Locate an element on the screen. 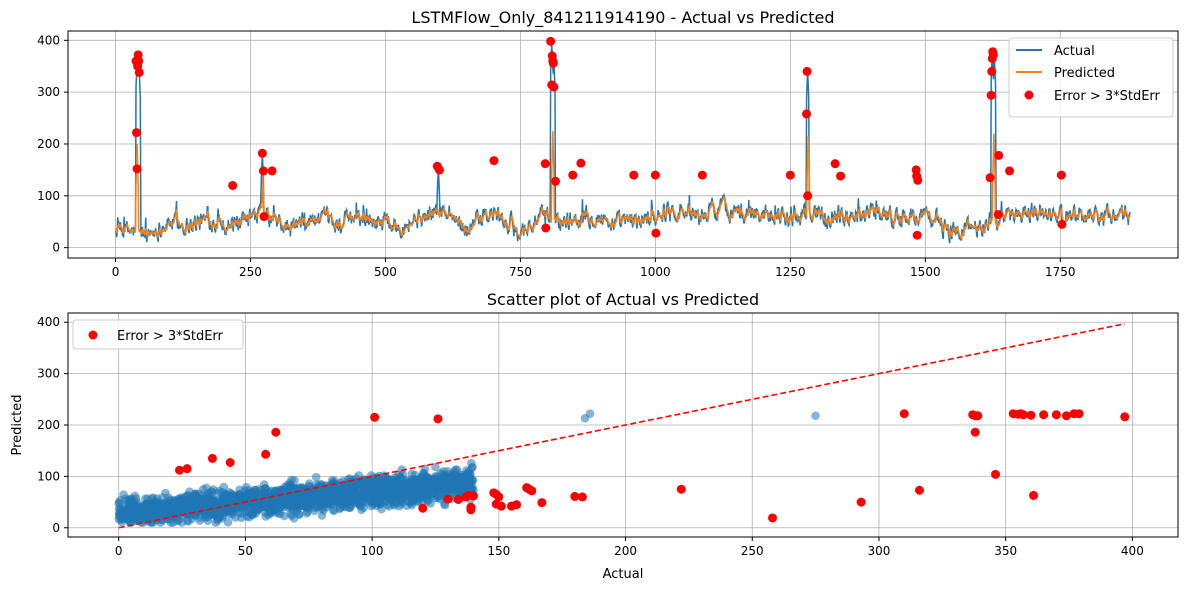 The image size is (1189, 590). bottom-legend: Error > 3*StdErr is located at coordinates (158, 334).